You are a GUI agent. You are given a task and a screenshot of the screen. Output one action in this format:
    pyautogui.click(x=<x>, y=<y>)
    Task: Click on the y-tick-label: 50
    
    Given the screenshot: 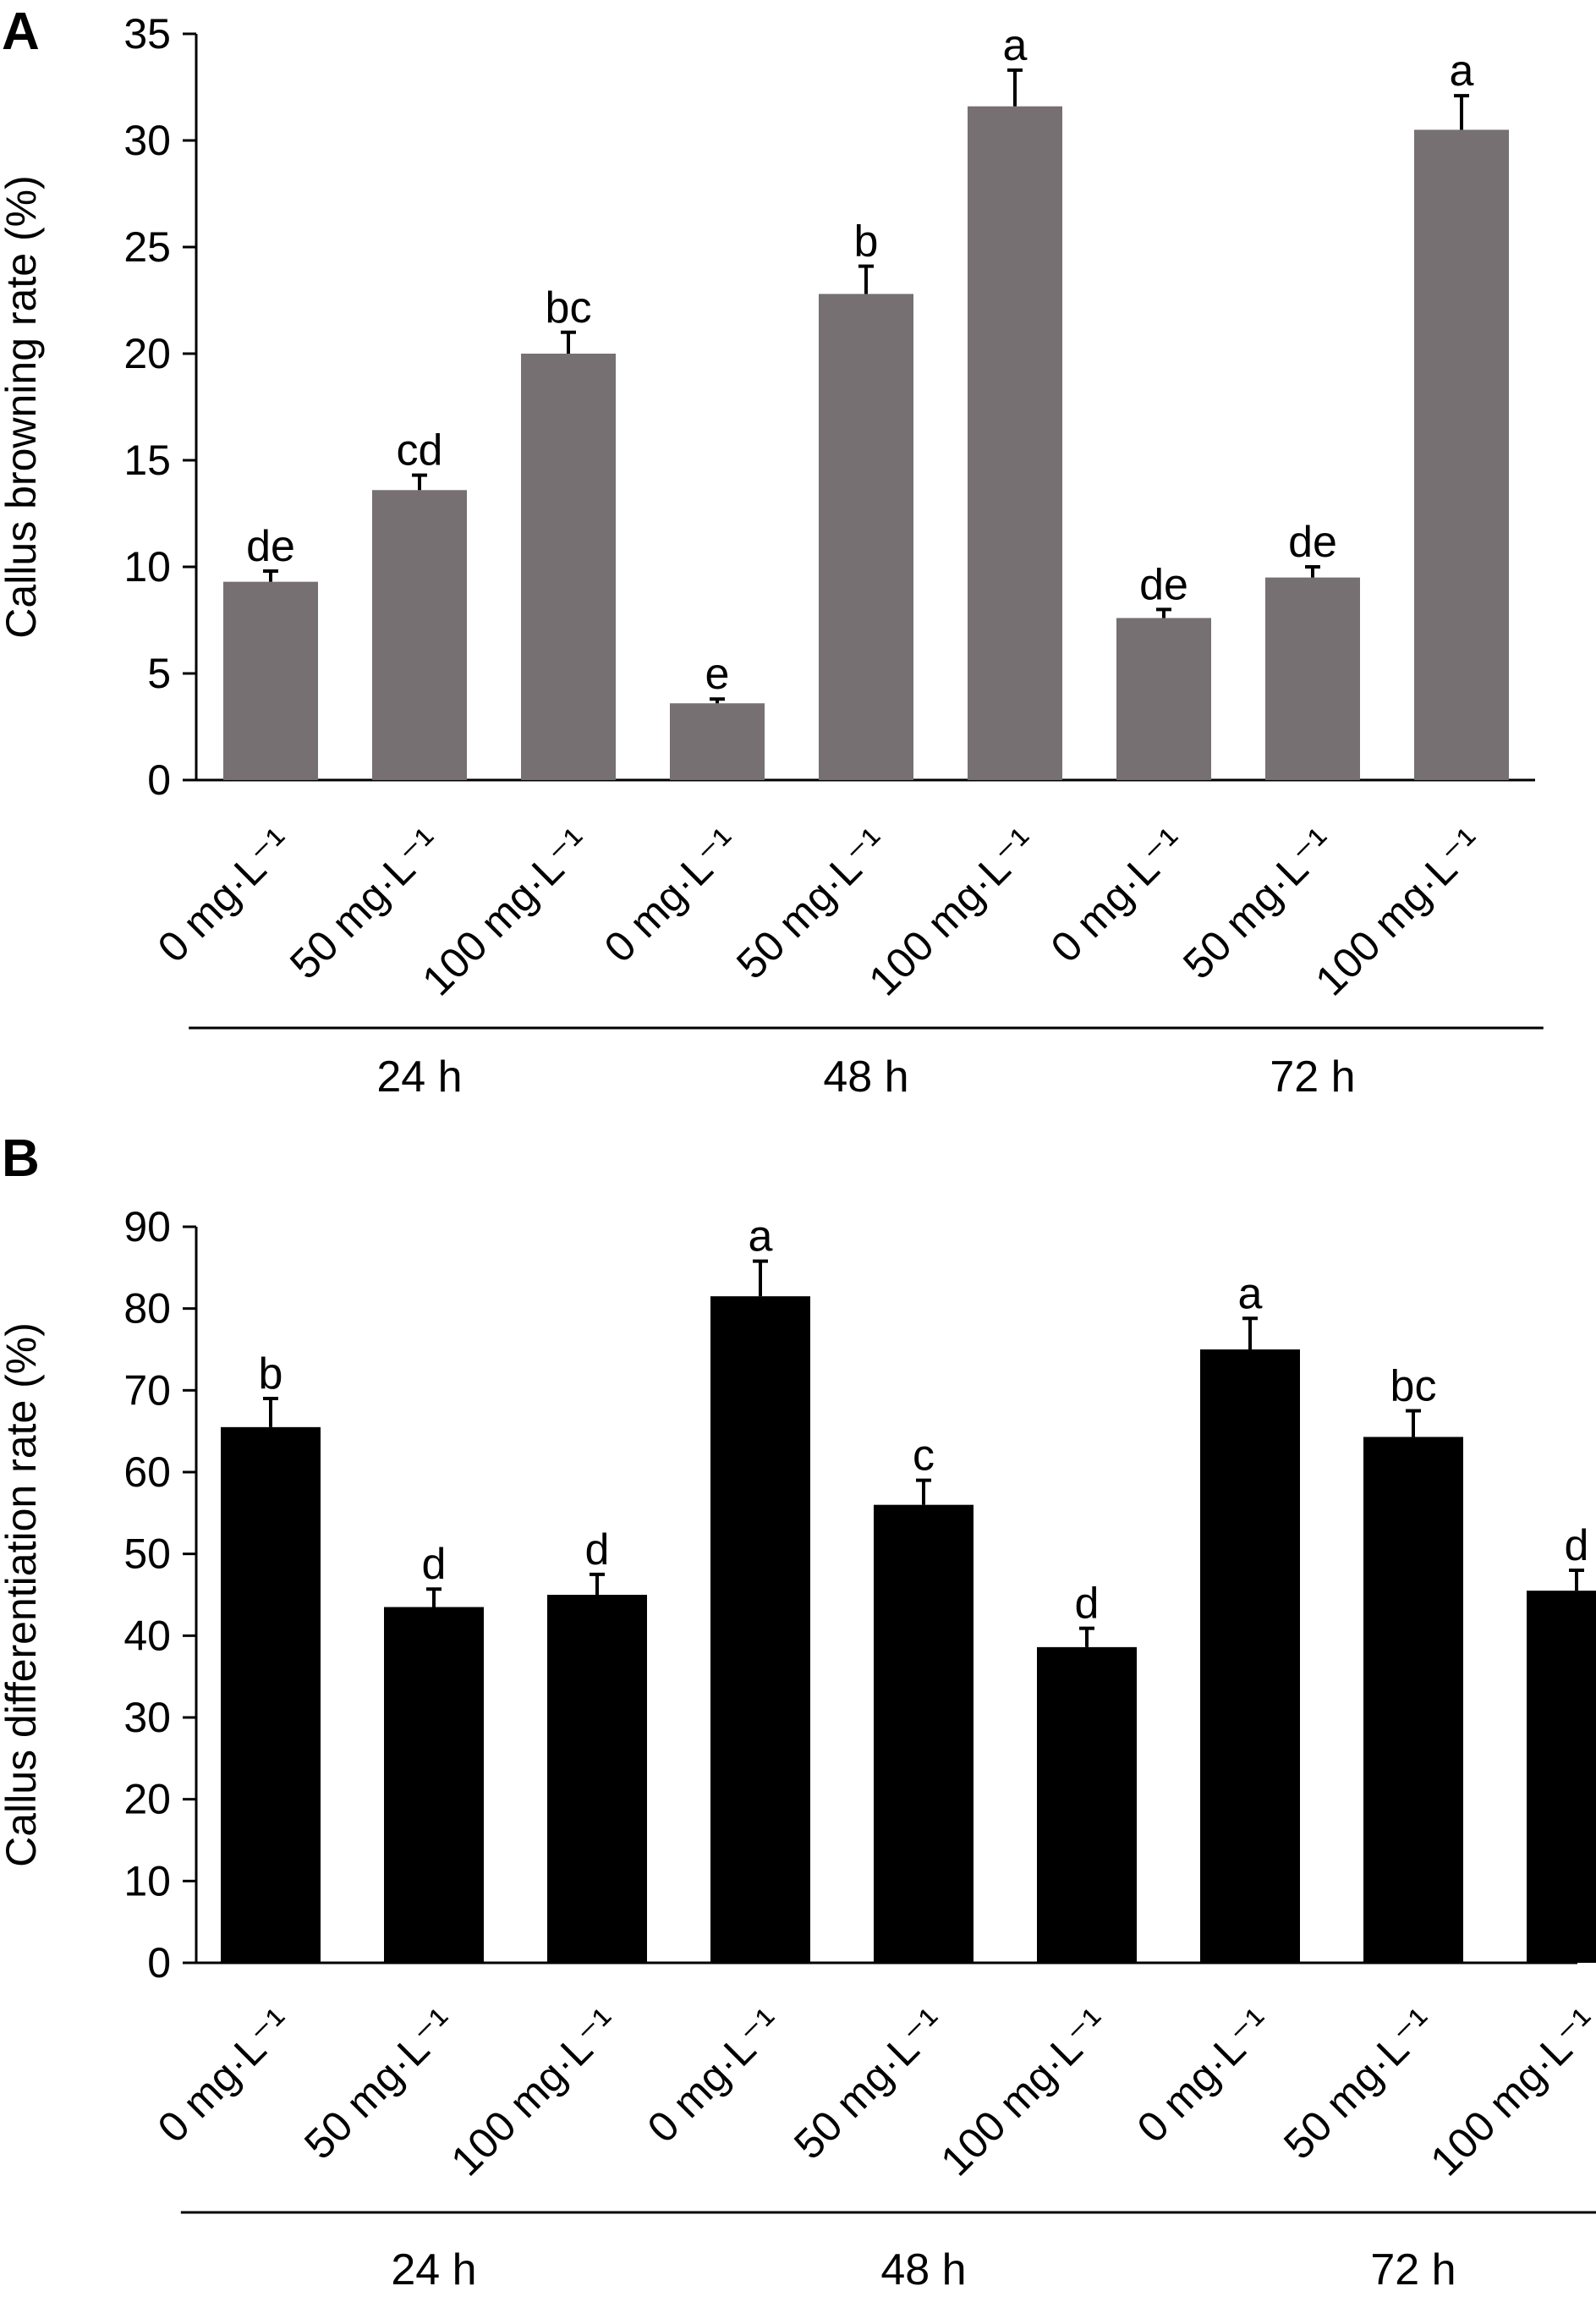 What is the action you would take?
    pyautogui.click(x=147, y=1554)
    